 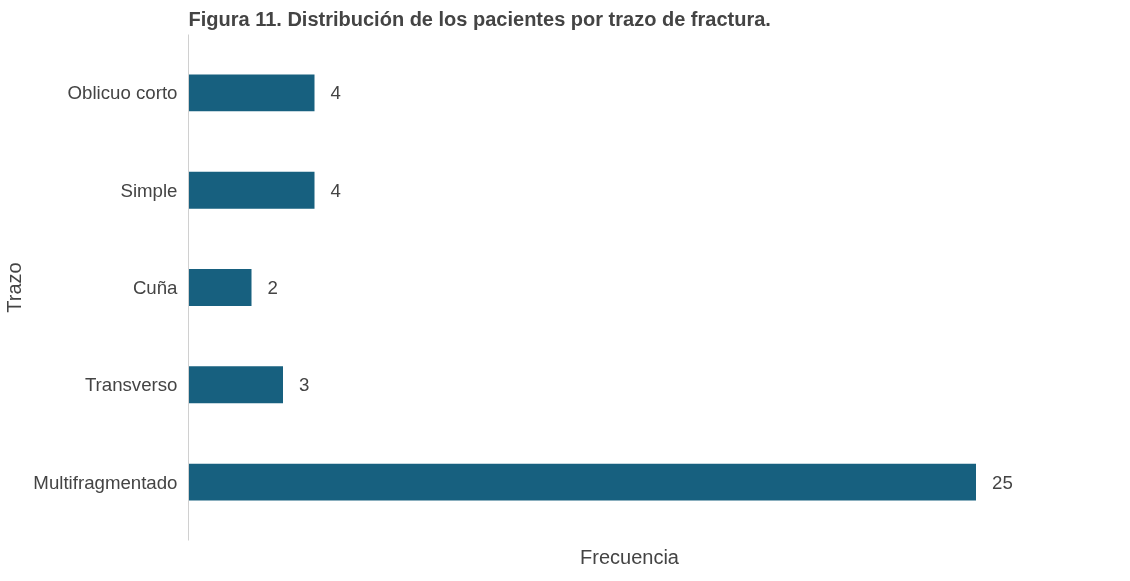 I want to click on data-label: 2, so click(x=272, y=287).